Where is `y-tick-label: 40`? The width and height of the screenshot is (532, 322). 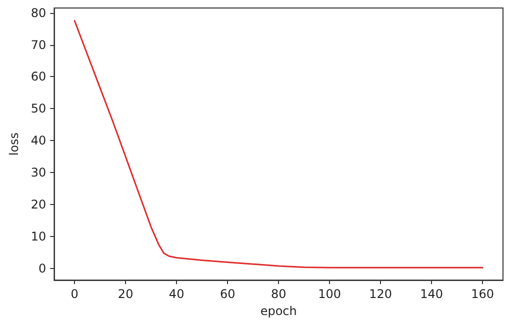 y-tick-label: 40 is located at coordinates (38, 141).